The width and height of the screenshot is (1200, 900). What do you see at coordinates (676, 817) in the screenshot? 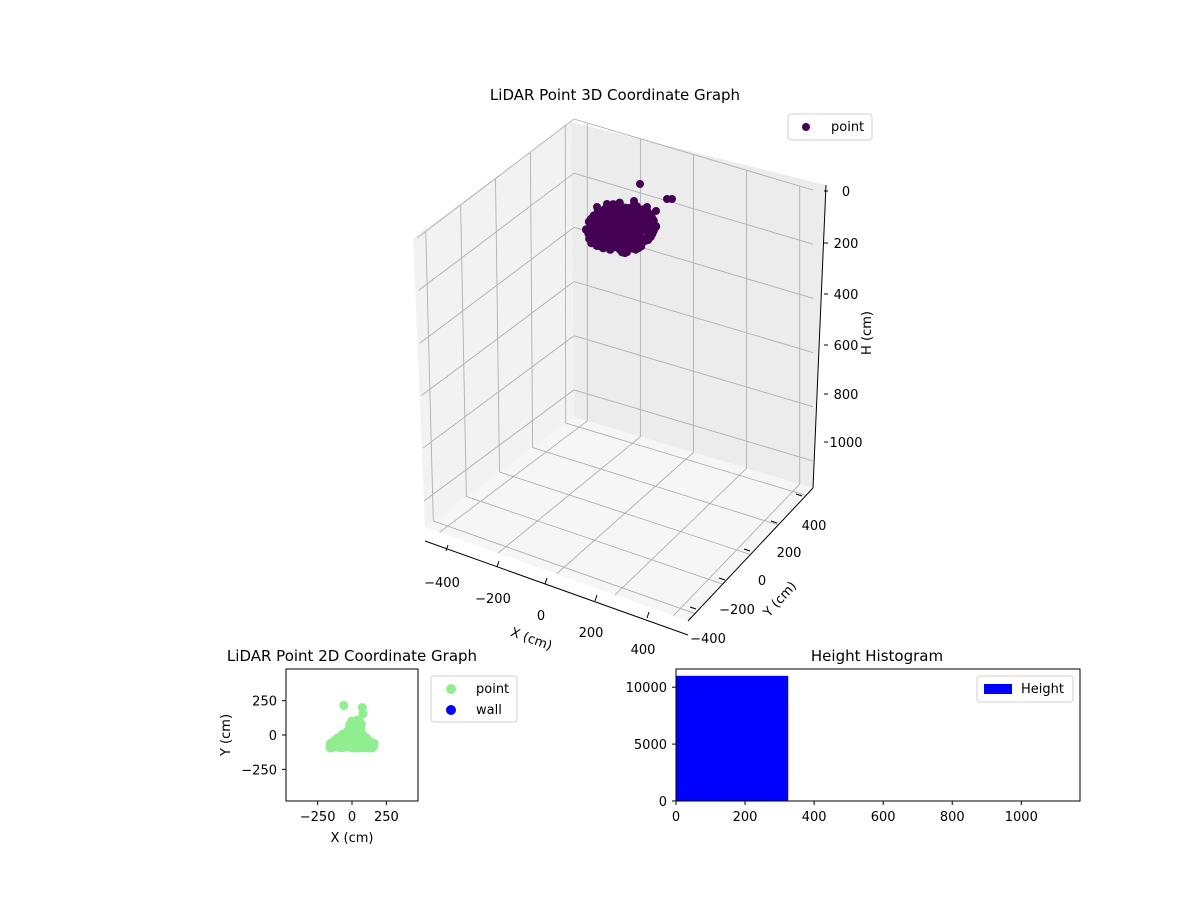
I see `histogram-x-tick-label: 0` at bounding box center [676, 817].